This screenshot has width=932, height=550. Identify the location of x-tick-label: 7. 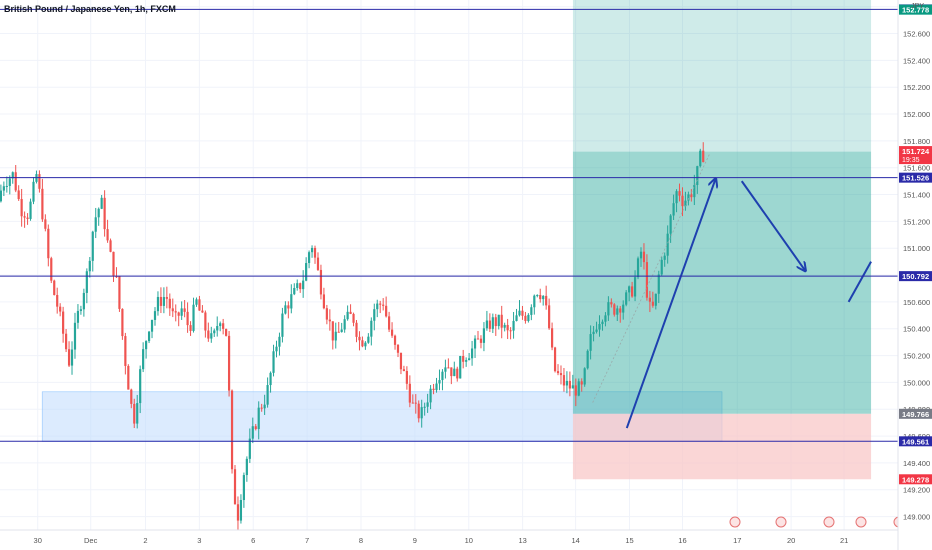
(307, 540).